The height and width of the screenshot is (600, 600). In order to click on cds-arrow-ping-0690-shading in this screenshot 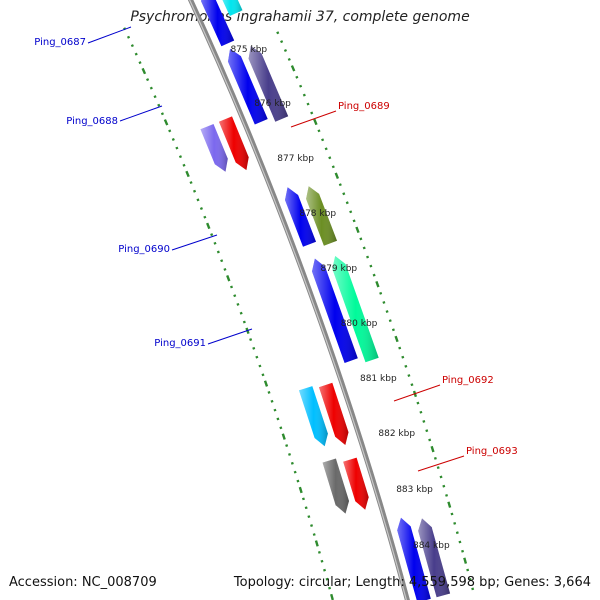, I will do `click(300, 217)`.